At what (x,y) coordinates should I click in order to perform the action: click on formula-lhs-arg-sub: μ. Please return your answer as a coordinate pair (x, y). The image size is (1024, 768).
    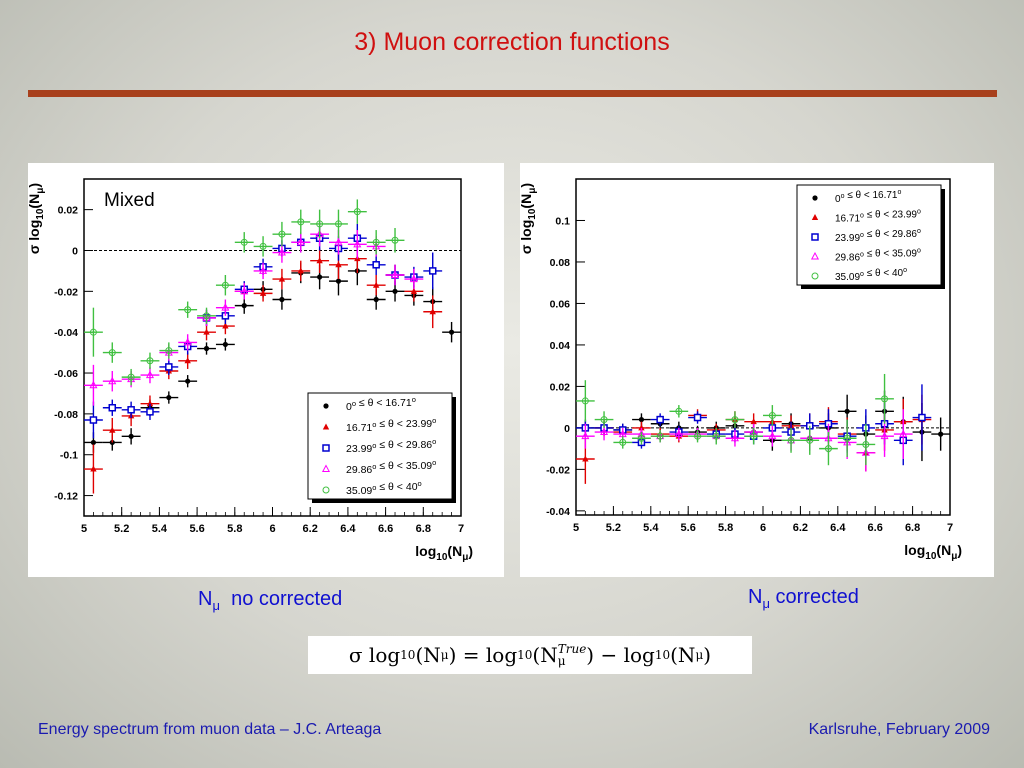
    Looking at the image, I should click on (444, 655).